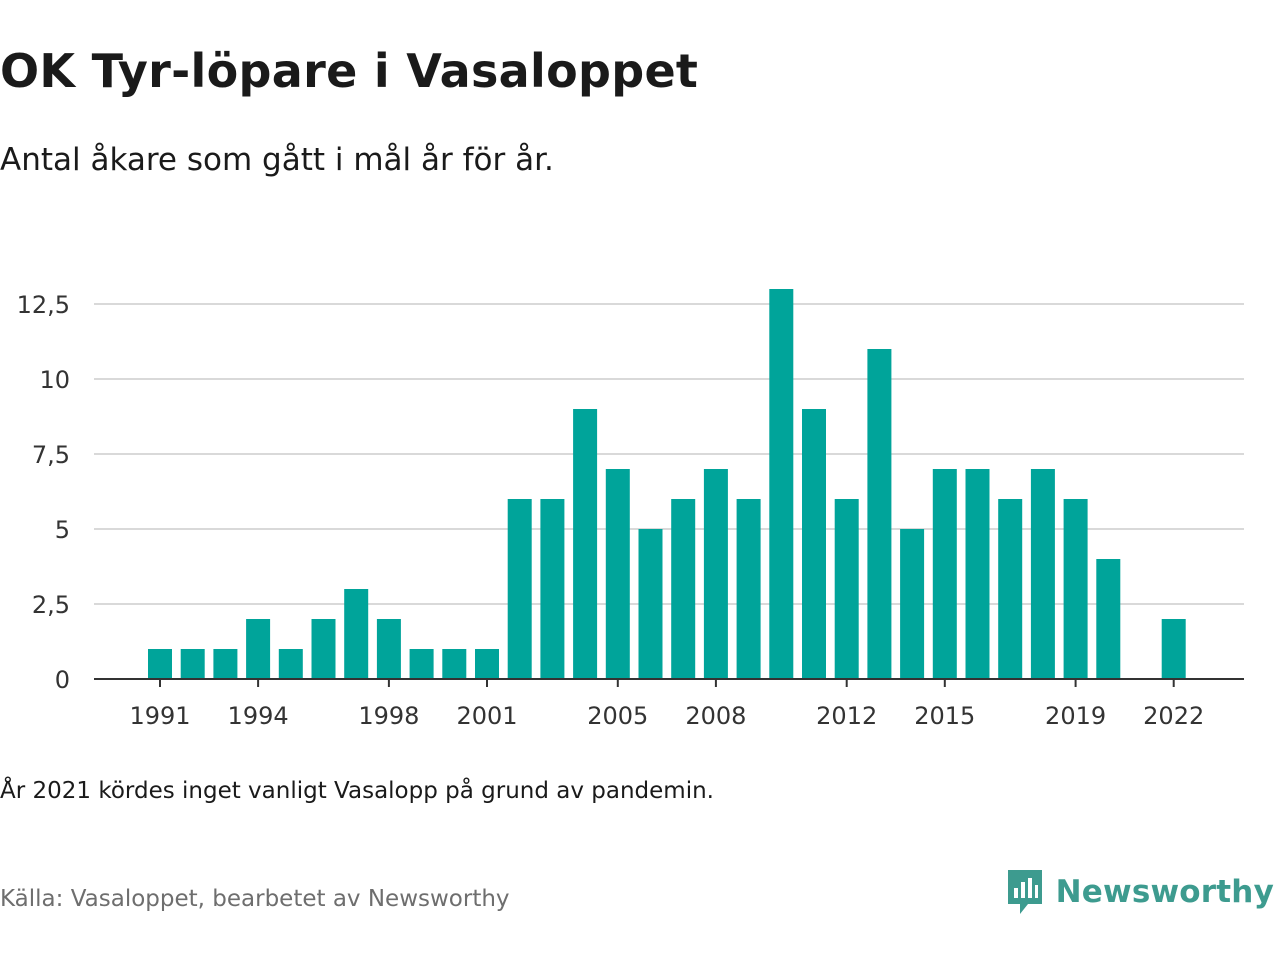 The image size is (1280, 960). What do you see at coordinates (43, 305) in the screenshot?
I see `y-tick-label: 12,5` at bounding box center [43, 305].